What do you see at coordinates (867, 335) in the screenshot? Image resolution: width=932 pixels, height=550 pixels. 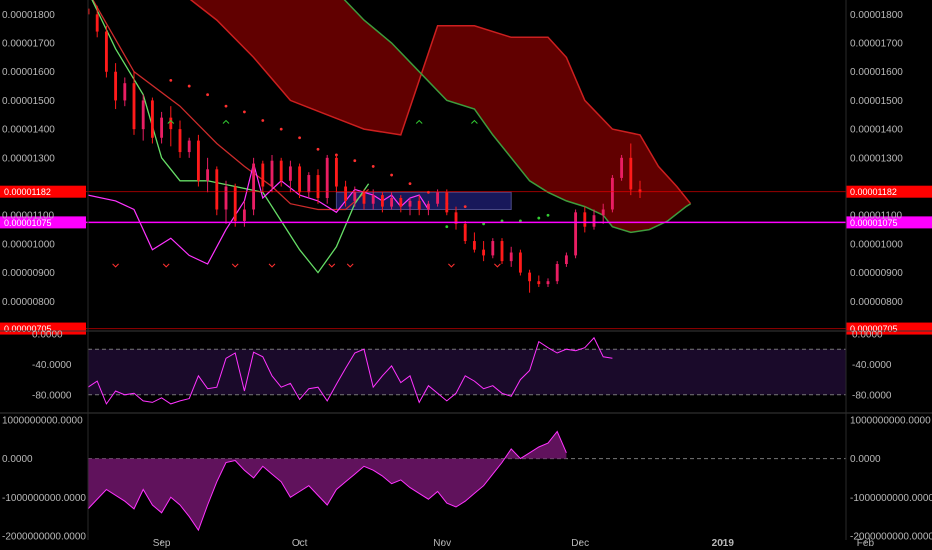 I see `osc-axis-tick-right: 0.0000` at bounding box center [867, 335].